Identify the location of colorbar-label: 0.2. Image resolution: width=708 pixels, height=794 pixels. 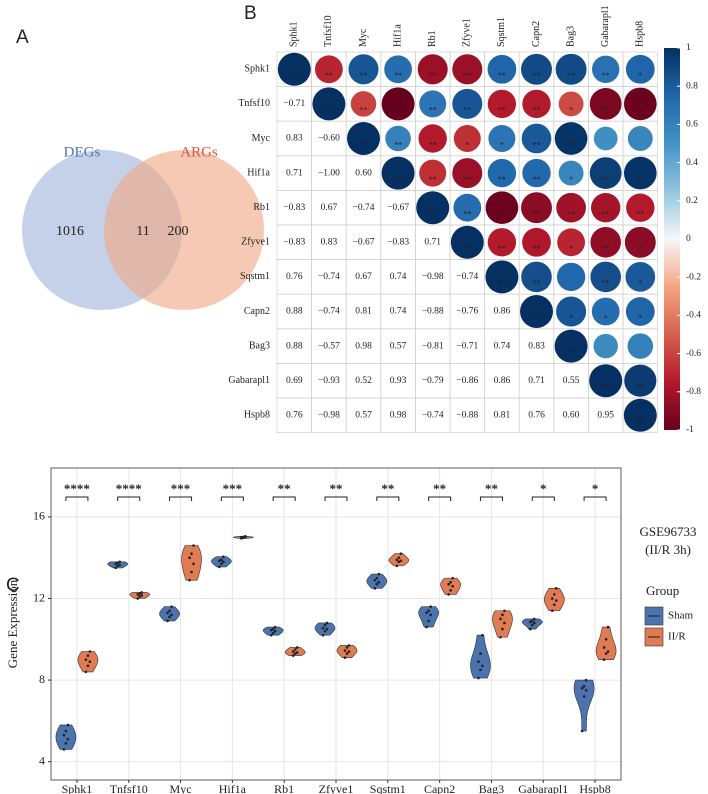
(692, 201).